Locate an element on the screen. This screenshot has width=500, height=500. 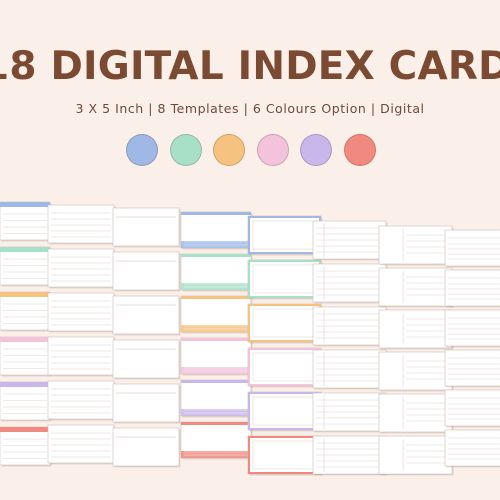
colour-swatch-pink is located at coordinates (272, 150).